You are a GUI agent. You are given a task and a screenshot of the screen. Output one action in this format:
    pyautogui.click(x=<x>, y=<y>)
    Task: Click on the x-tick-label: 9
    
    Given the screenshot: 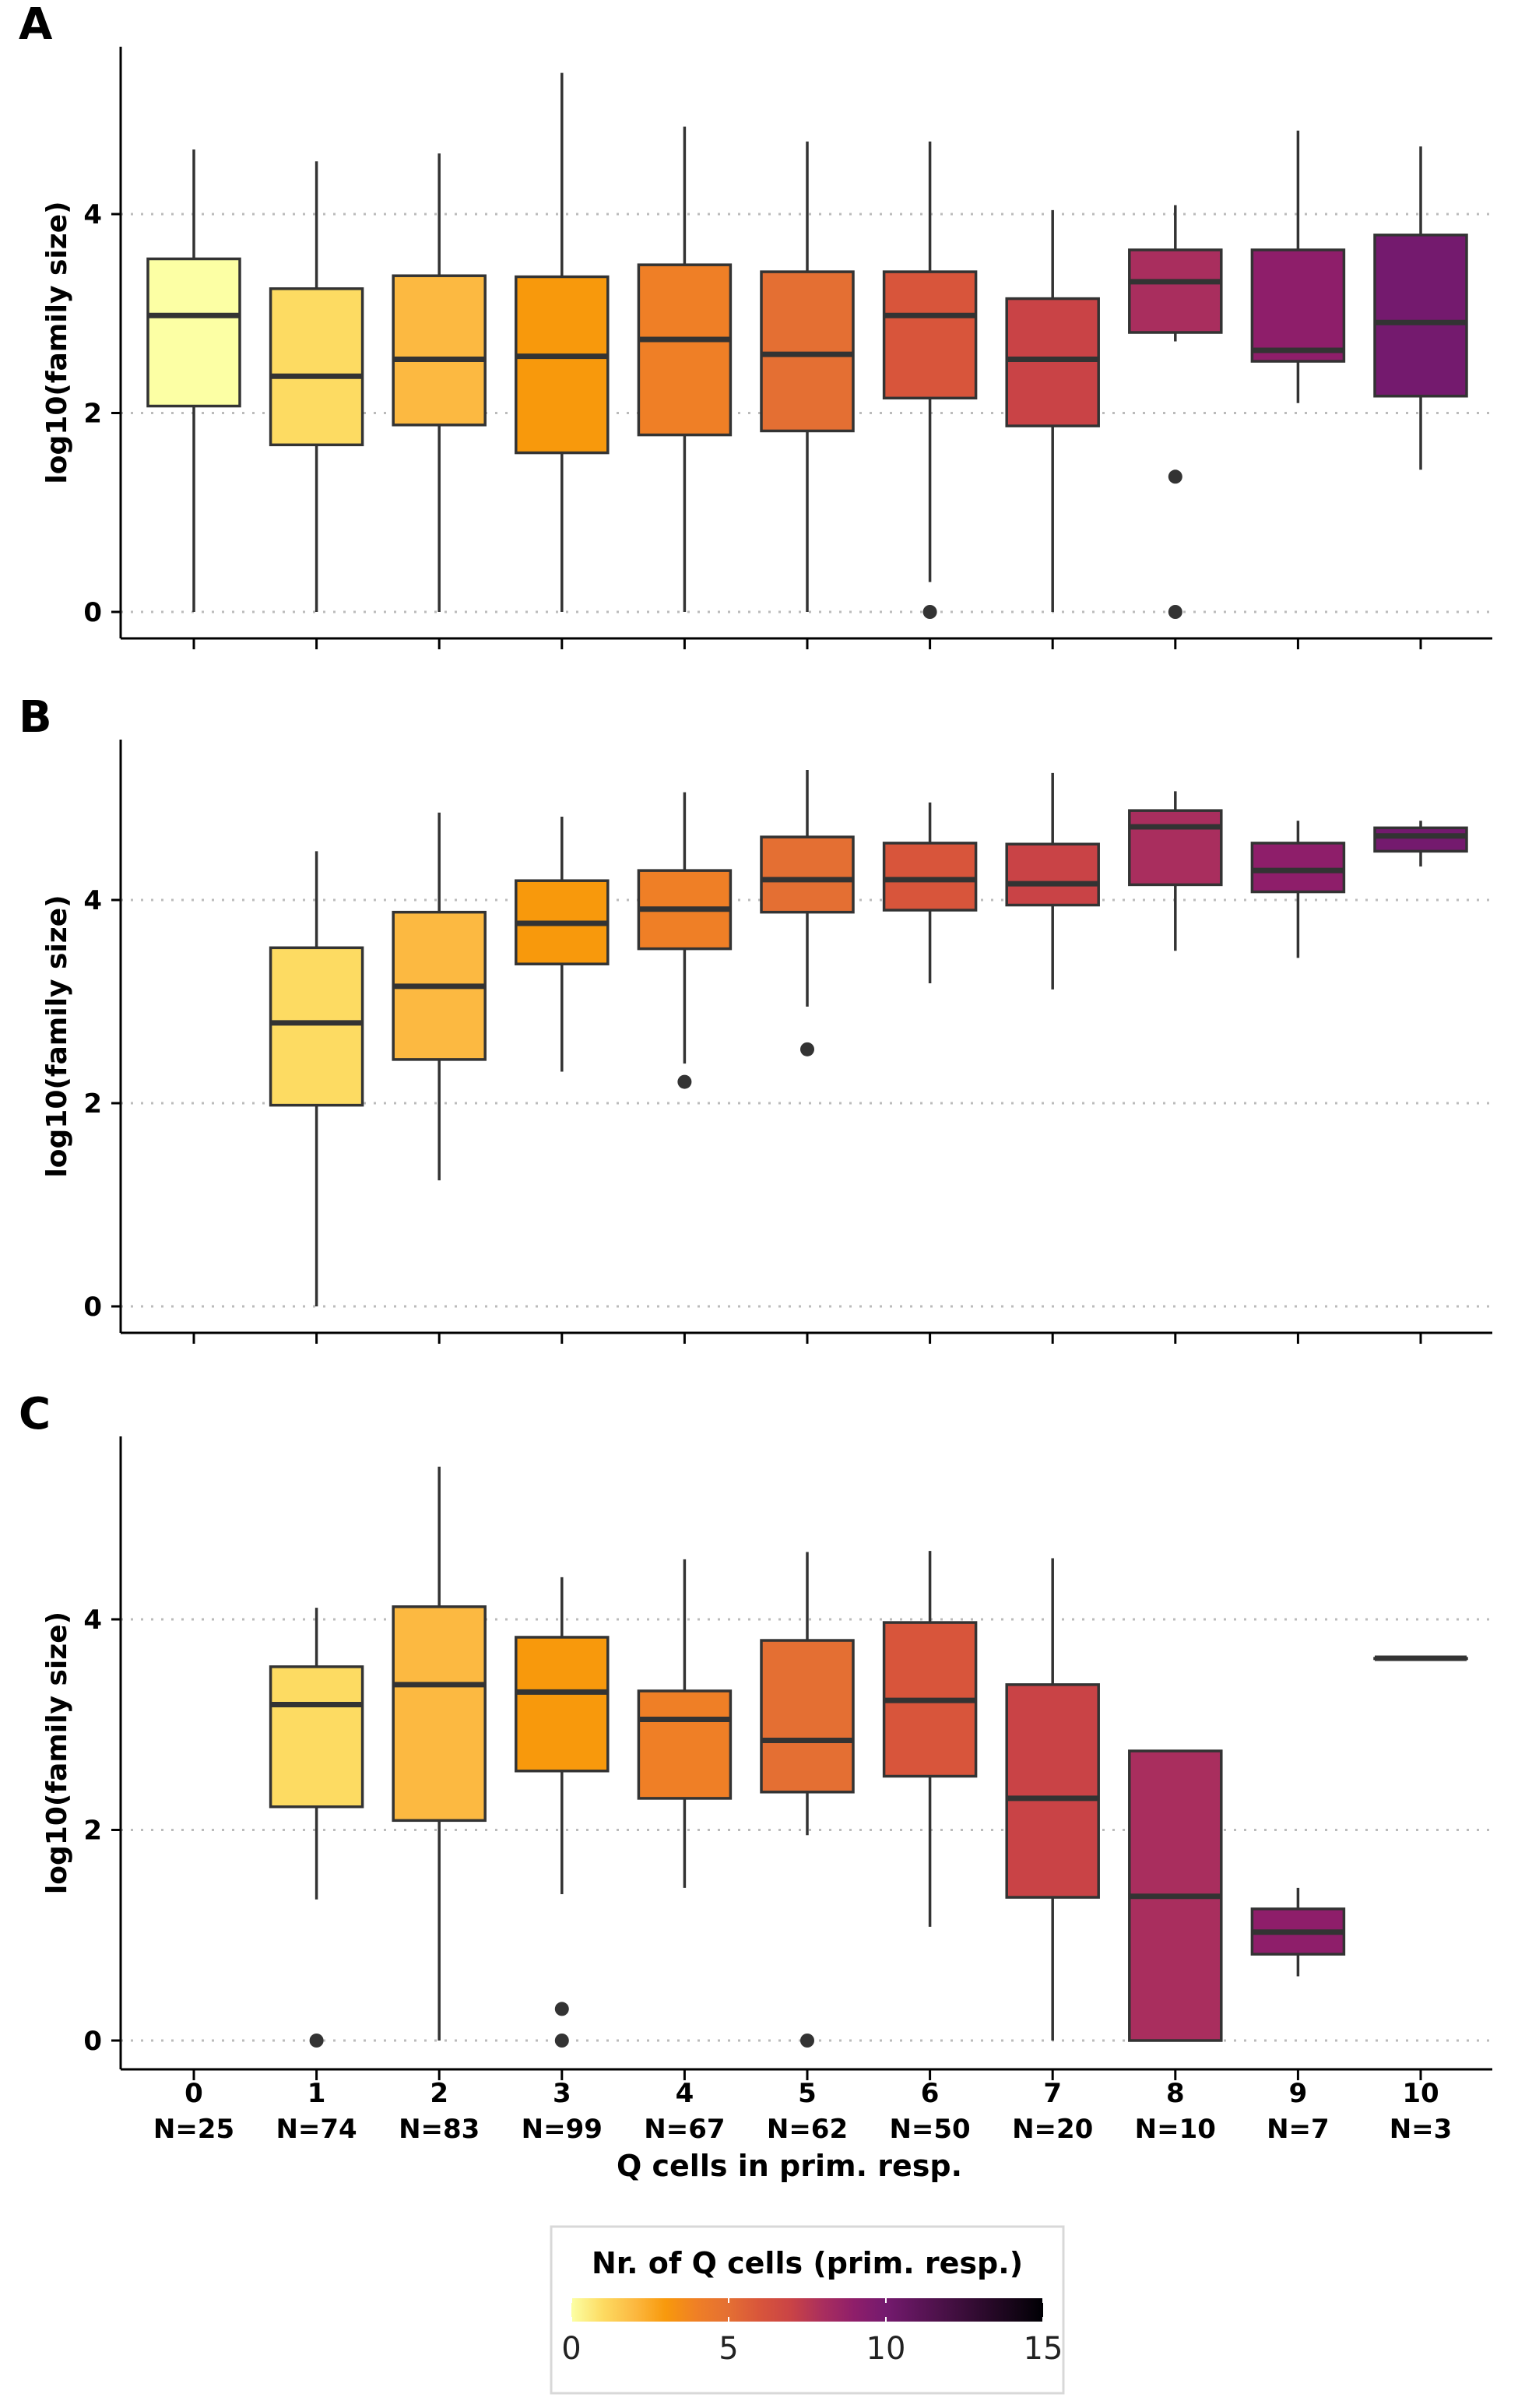 What is the action you would take?
    pyautogui.click(x=1298, y=2093)
    